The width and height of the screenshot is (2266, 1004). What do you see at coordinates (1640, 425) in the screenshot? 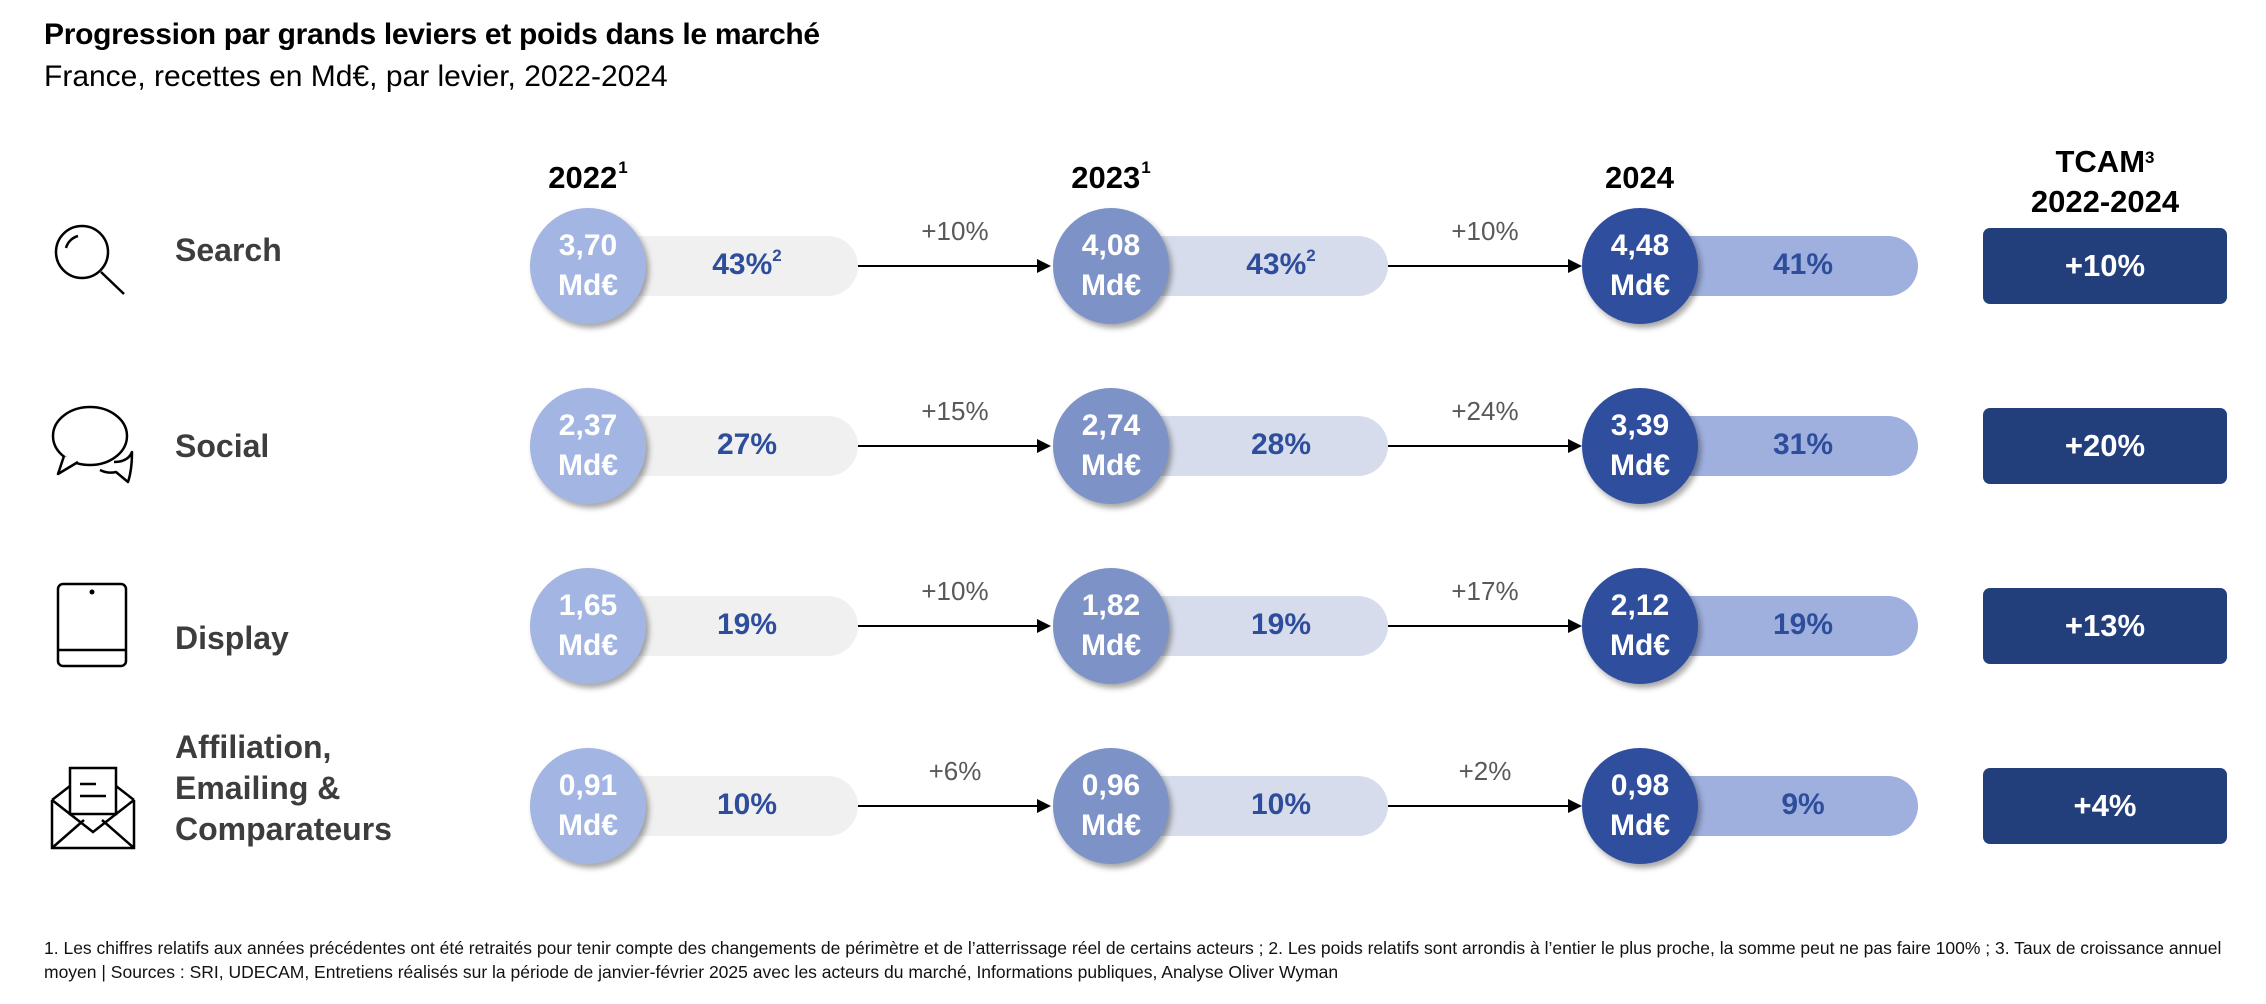
I see `revenue-value: 3,39` at bounding box center [1640, 425].